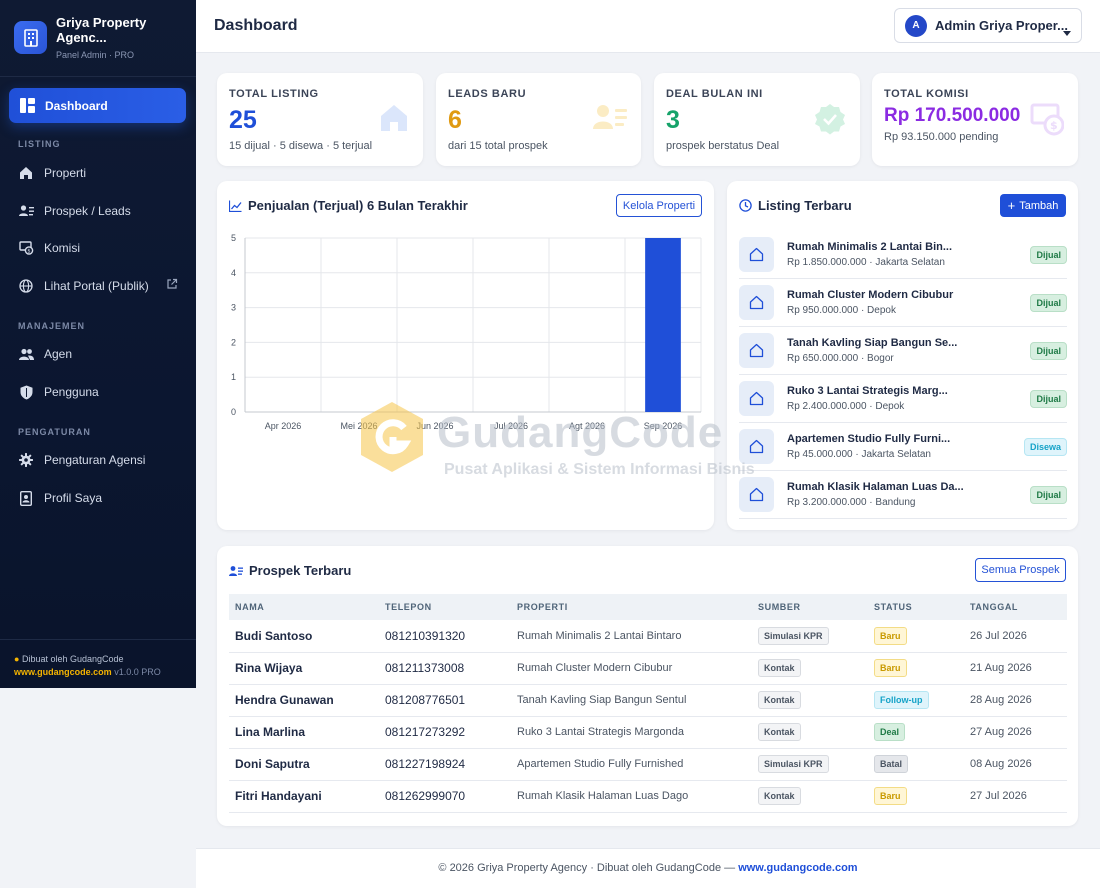 This screenshot has width=1100, height=888. What do you see at coordinates (304, 607) in the screenshot?
I see `col-nama: NAMA` at bounding box center [304, 607].